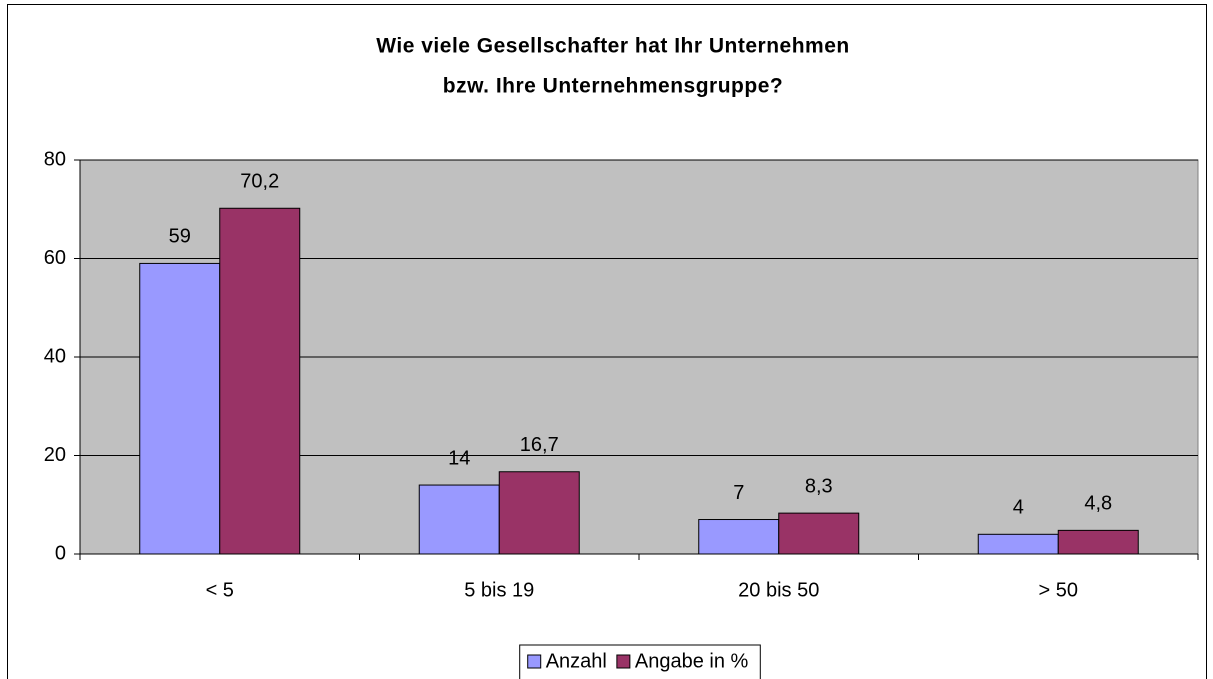 Image resolution: width=1213 pixels, height=679 pixels. What do you see at coordinates (738, 493) in the screenshot?
I see `data-label: 7` at bounding box center [738, 493].